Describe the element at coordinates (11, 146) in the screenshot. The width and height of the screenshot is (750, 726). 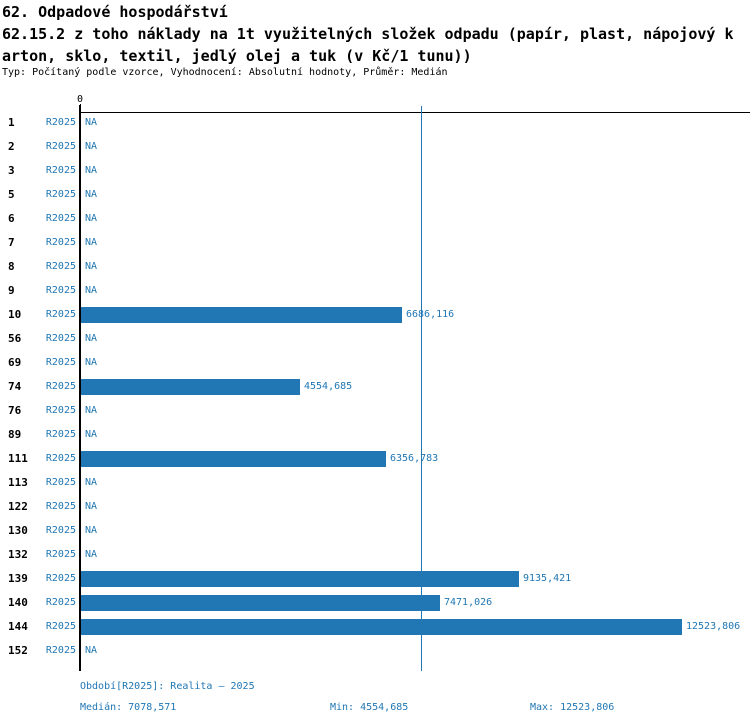
I see `row-id-label: 2` at that location.